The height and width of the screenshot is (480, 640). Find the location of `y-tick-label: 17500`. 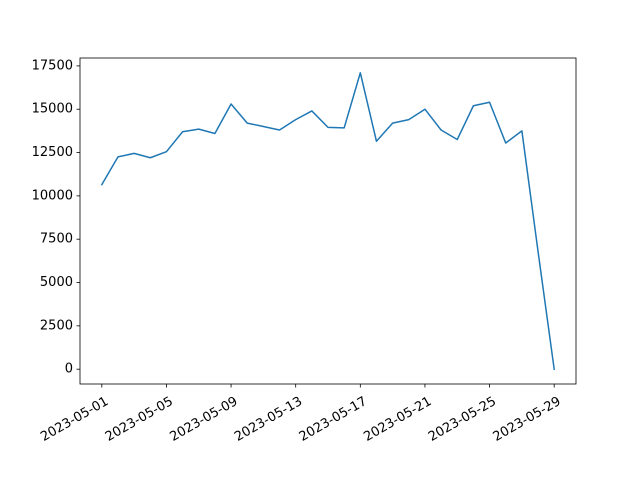

y-tick-label: 17500 is located at coordinates (52, 65).